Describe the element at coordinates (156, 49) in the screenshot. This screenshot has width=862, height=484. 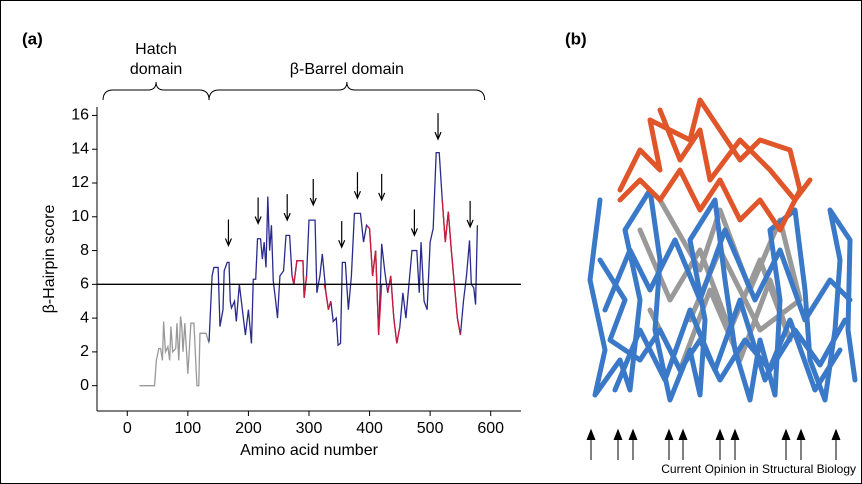
I see `annotation: Hatch` at that location.